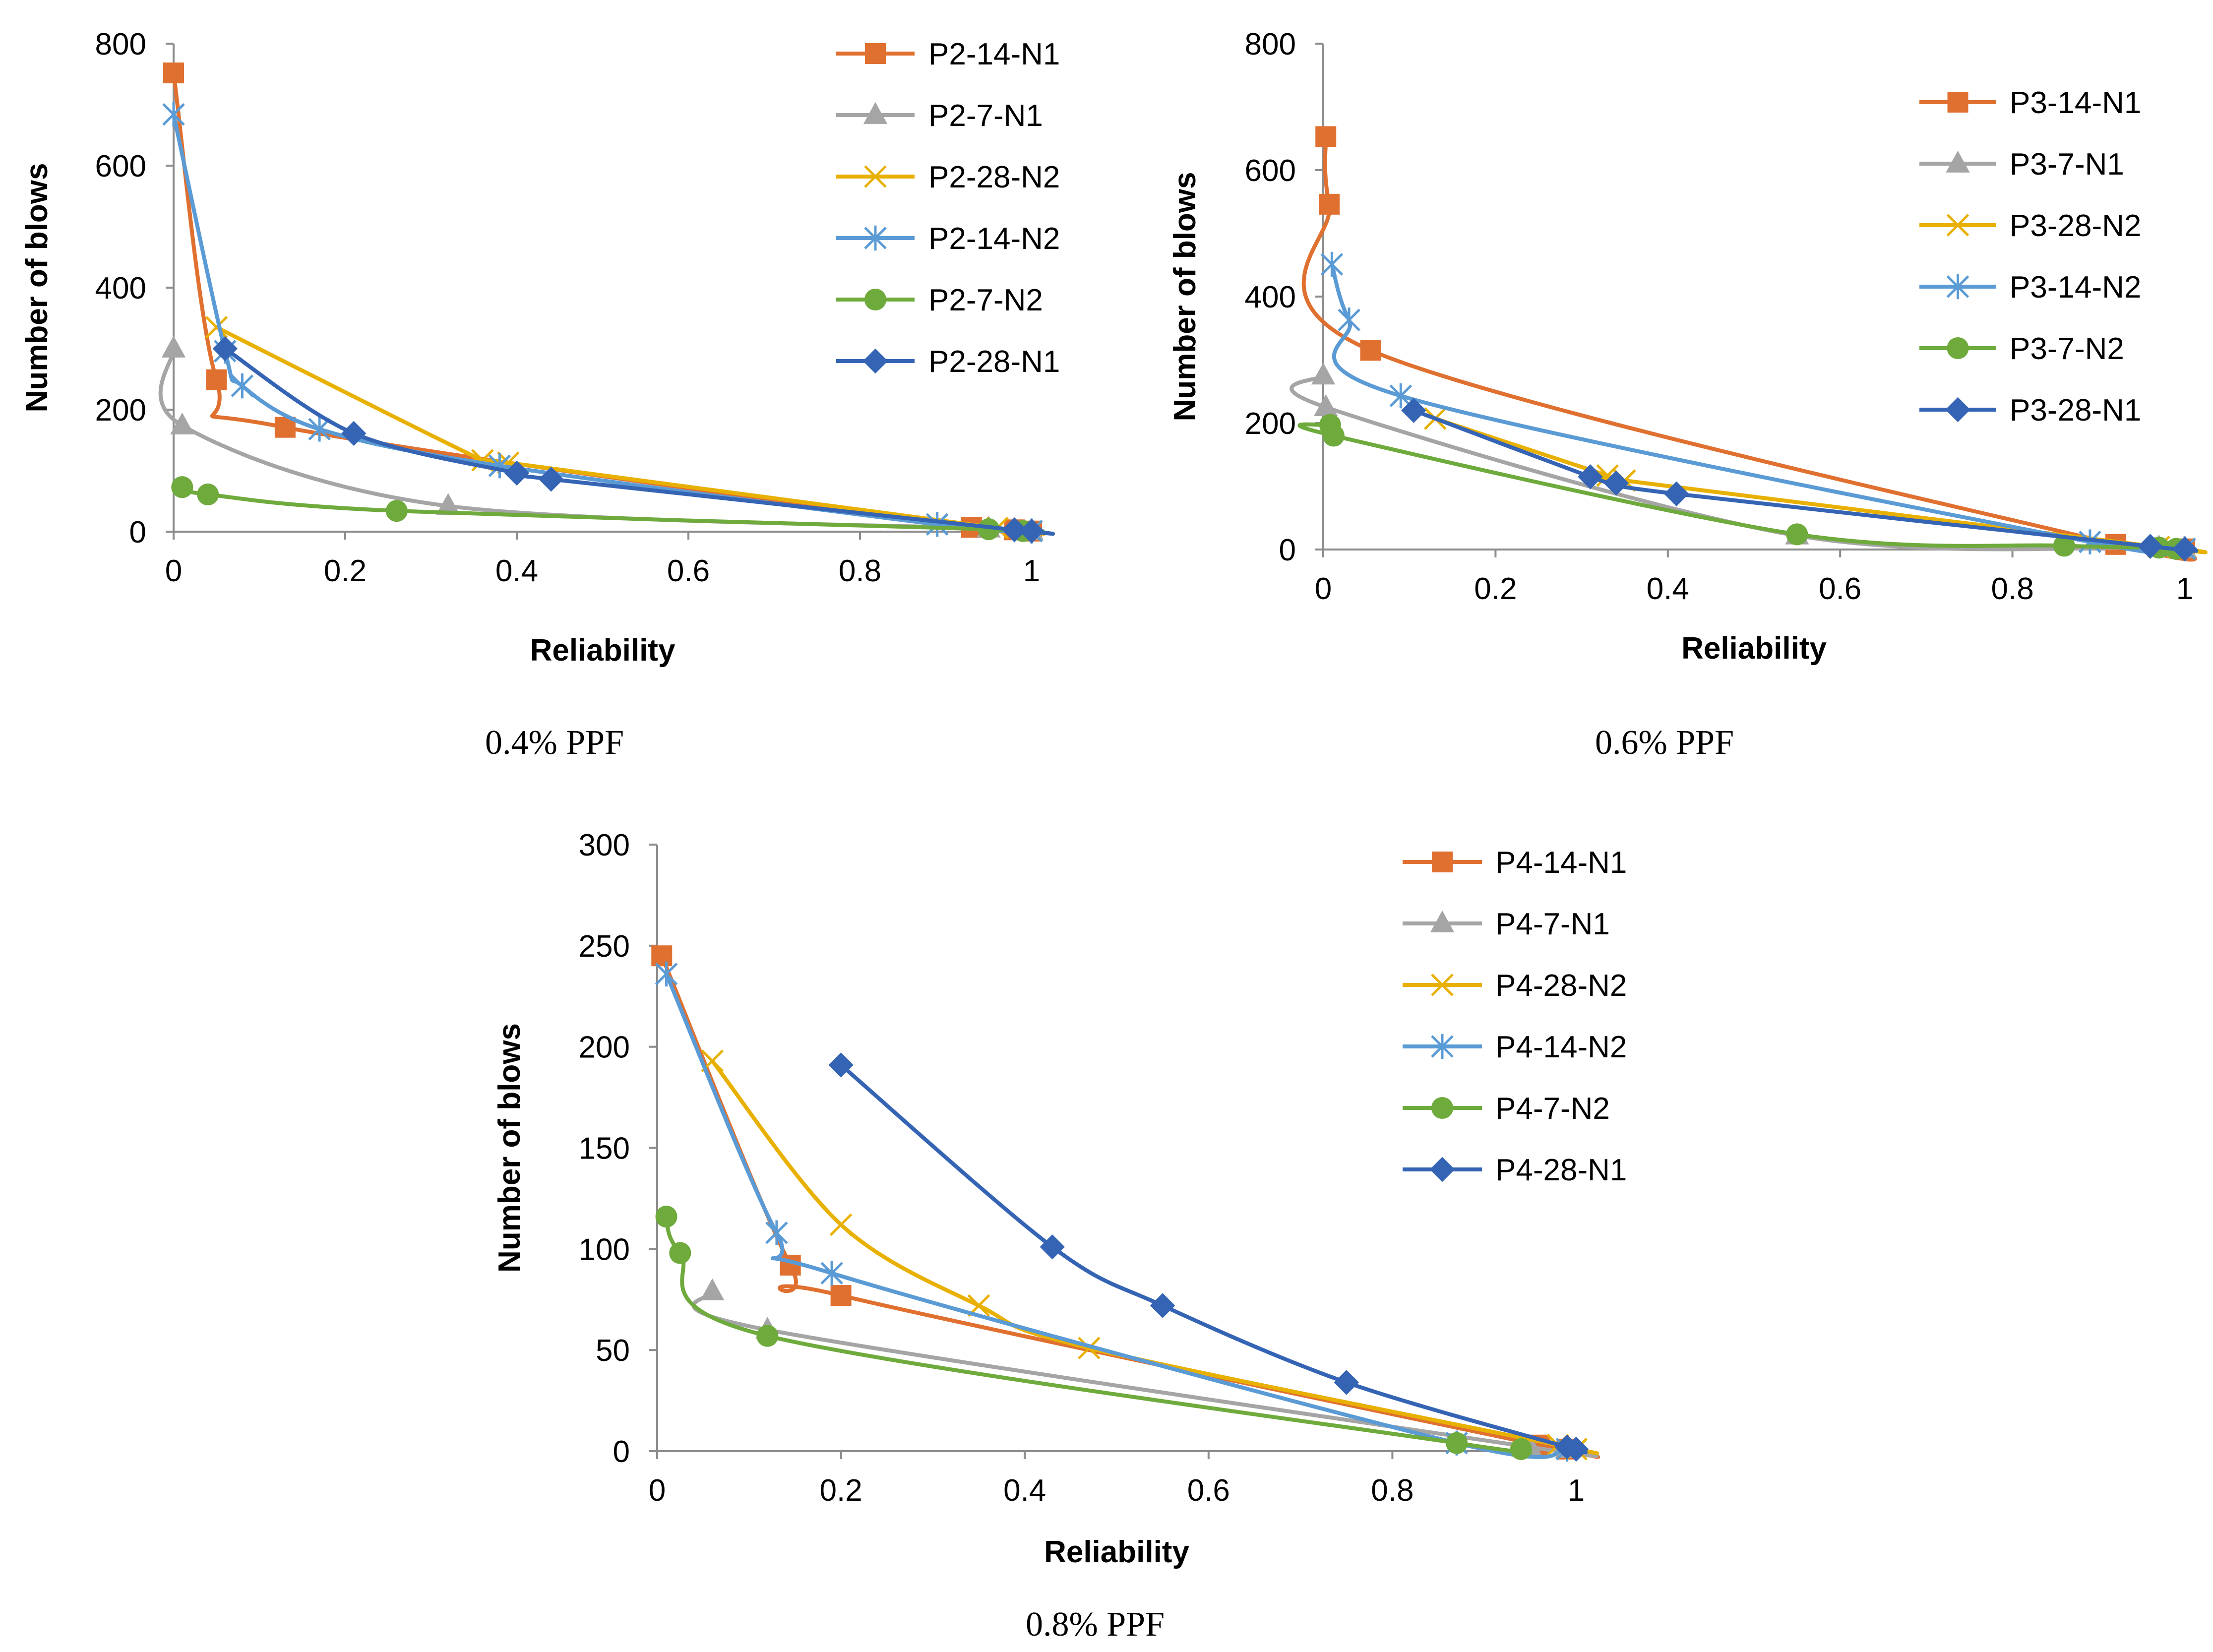 The height and width of the screenshot is (1652, 2213). I want to click on legend-label: P2-7-N2, so click(986, 300).